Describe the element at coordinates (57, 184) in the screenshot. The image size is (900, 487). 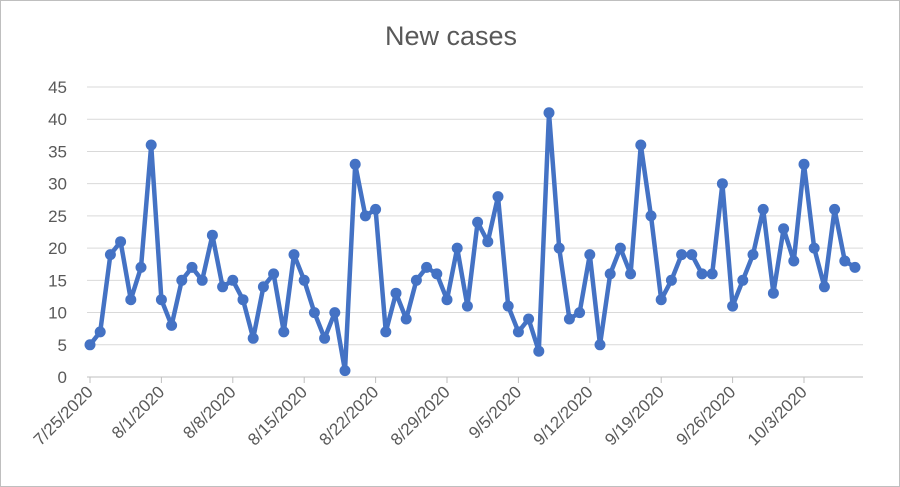
I see `y-tick-label: 30` at that location.